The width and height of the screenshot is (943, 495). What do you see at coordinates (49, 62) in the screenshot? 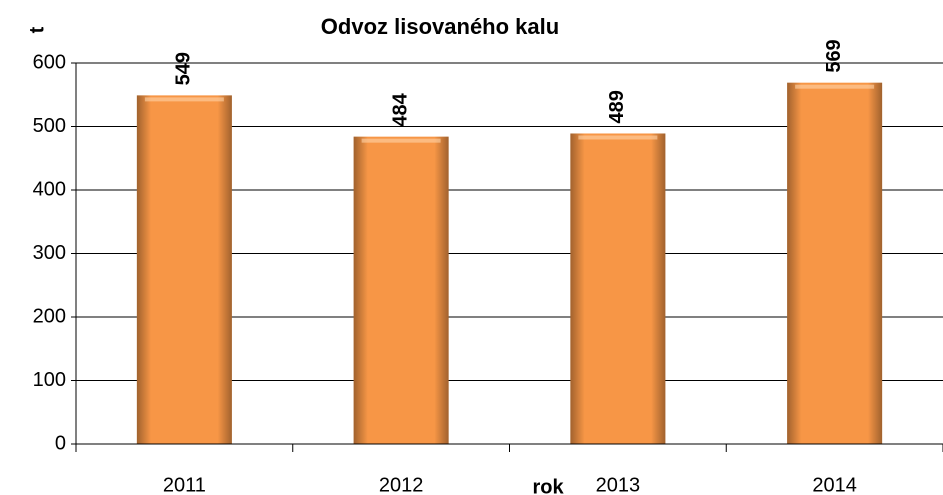
I see `y-tick-label: 600` at bounding box center [49, 62].